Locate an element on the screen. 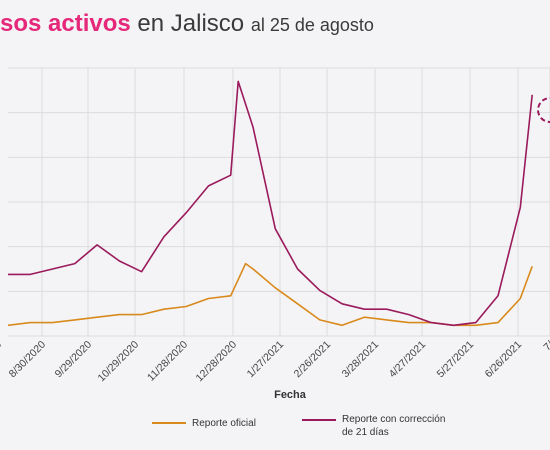 Image resolution: width=550 pixels, height=450 pixels. x-tick-label: 4/27/2021 is located at coordinates (408, 360).